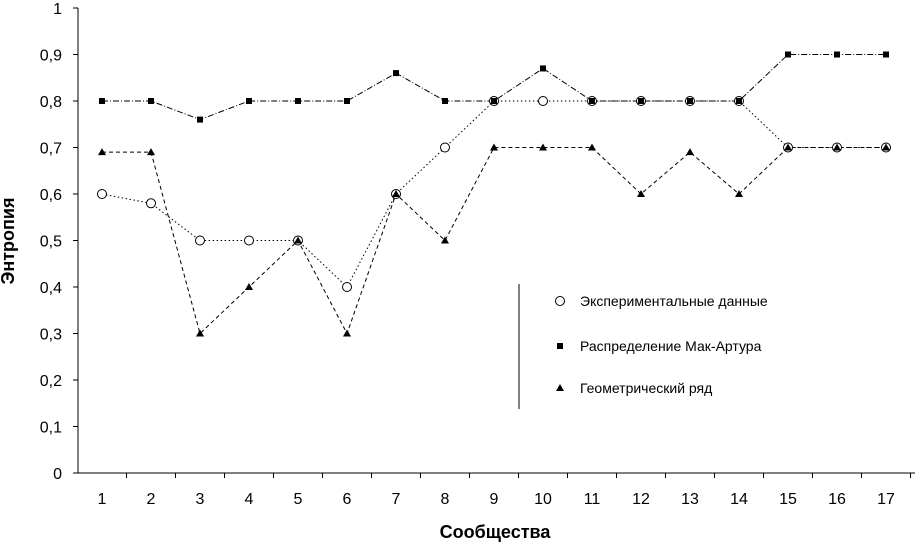  Describe the element at coordinates (51, 335) in the screenshot. I see `y-tick-label: 0,3` at that location.